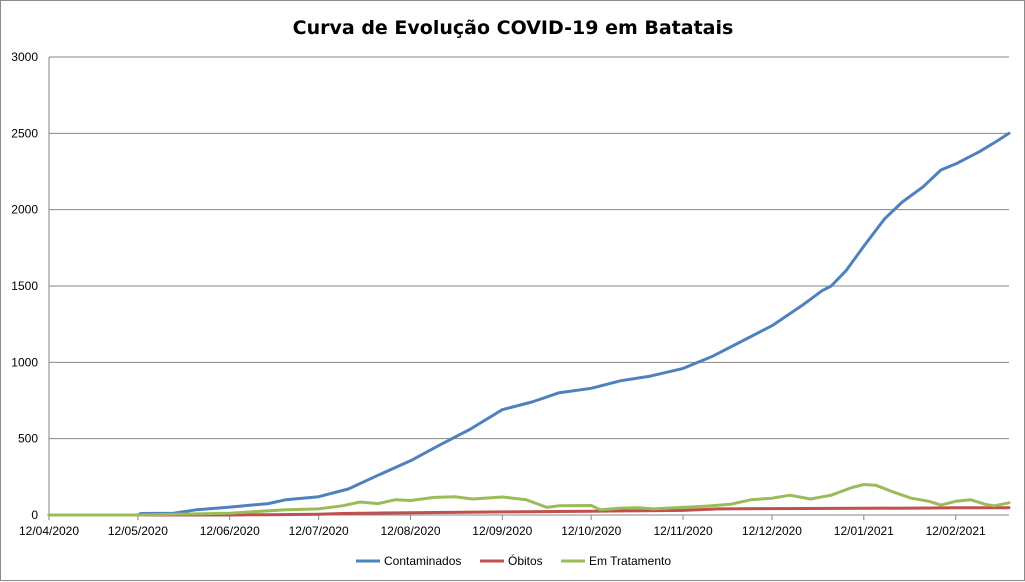 The image size is (1025, 582). What do you see at coordinates (591, 531) in the screenshot?
I see `x-tick-label: 12/10/2020` at bounding box center [591, 531].